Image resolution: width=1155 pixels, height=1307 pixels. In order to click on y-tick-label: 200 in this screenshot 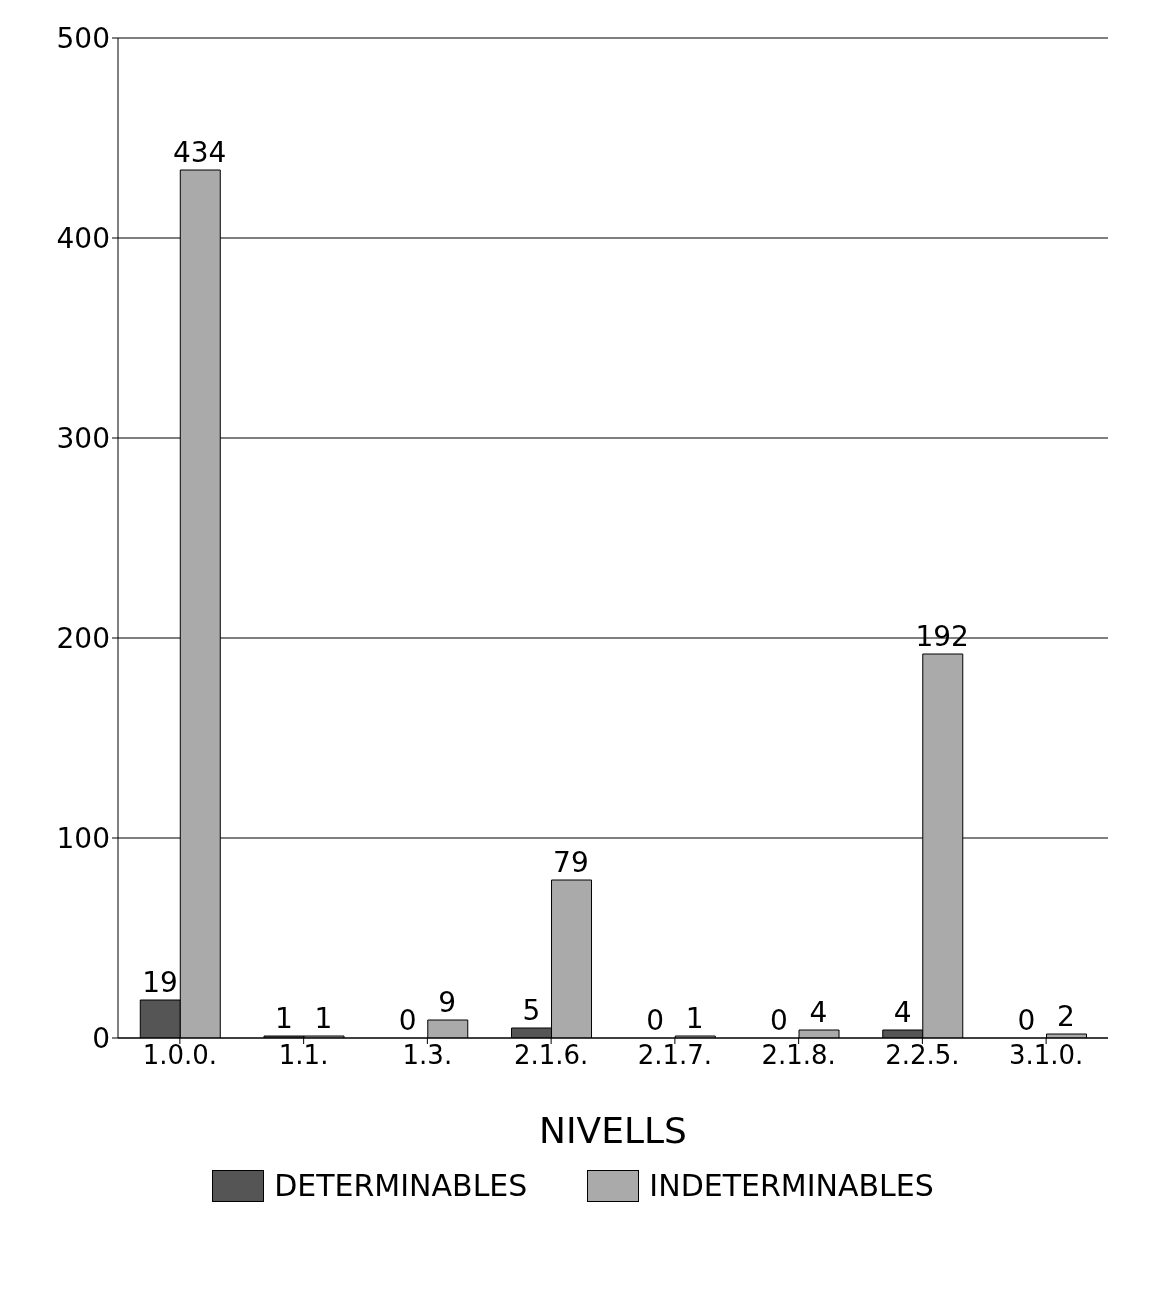, I will do `click(83, 638)`.